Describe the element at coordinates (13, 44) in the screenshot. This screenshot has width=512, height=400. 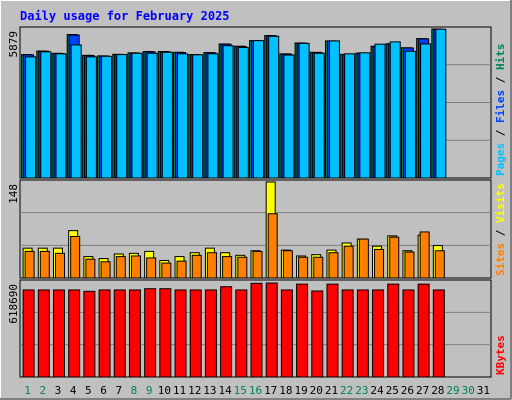
I see `y-max-label: 5879` at that location.